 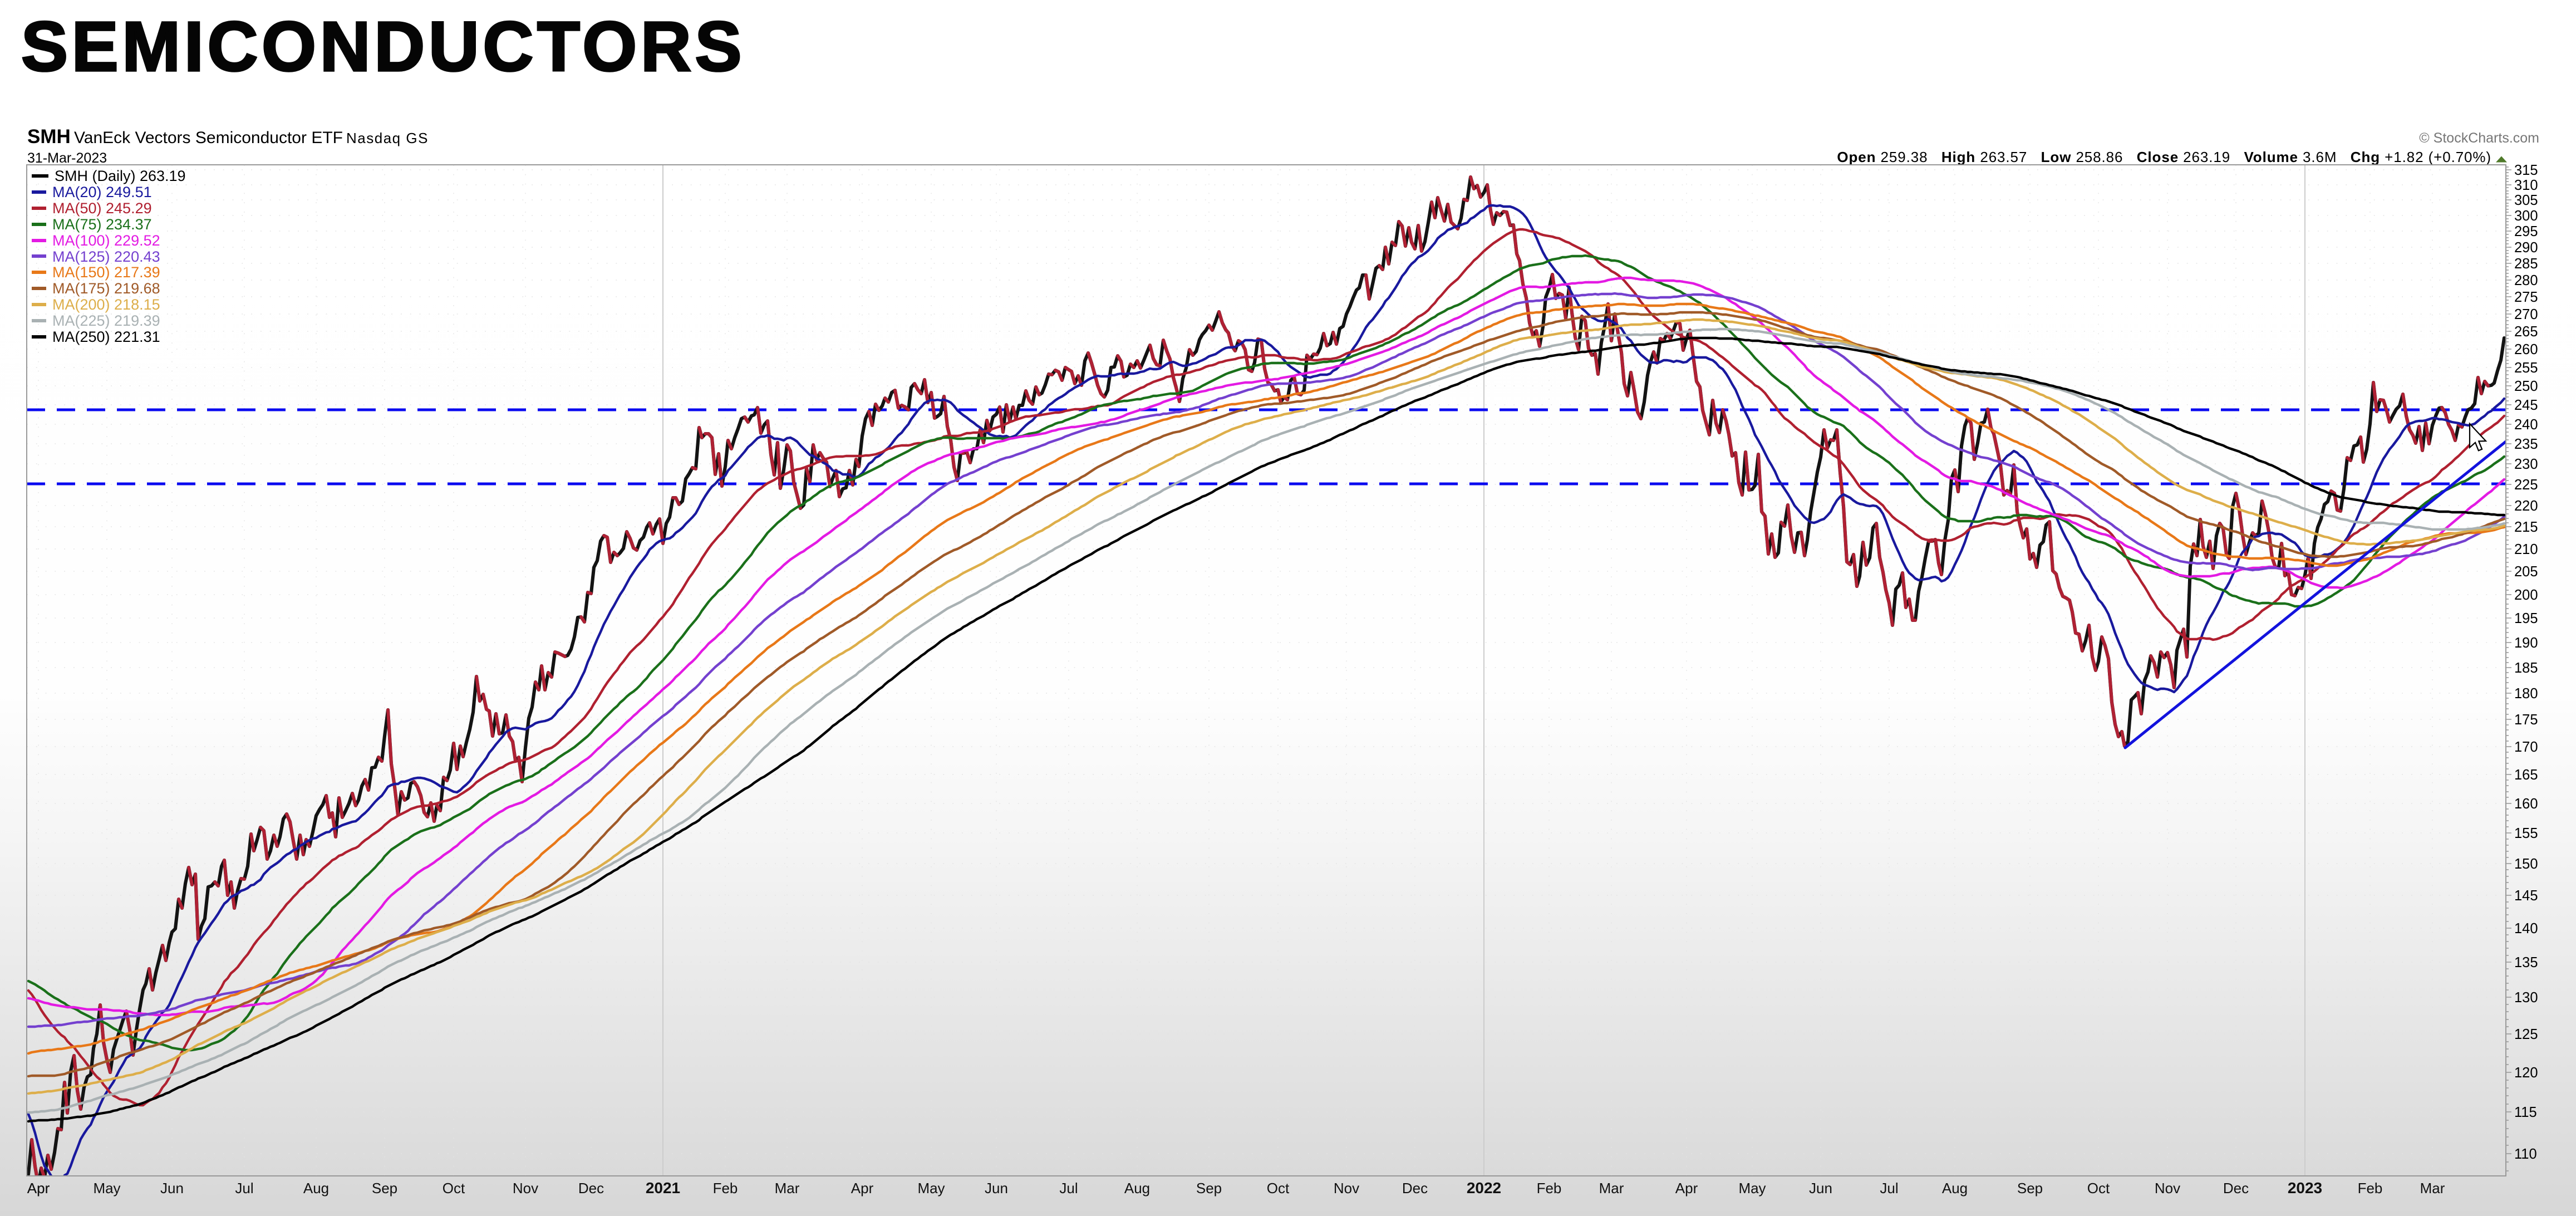 I want to click on svg-text: 31-Mar-2023, so click(x=67, y=158).